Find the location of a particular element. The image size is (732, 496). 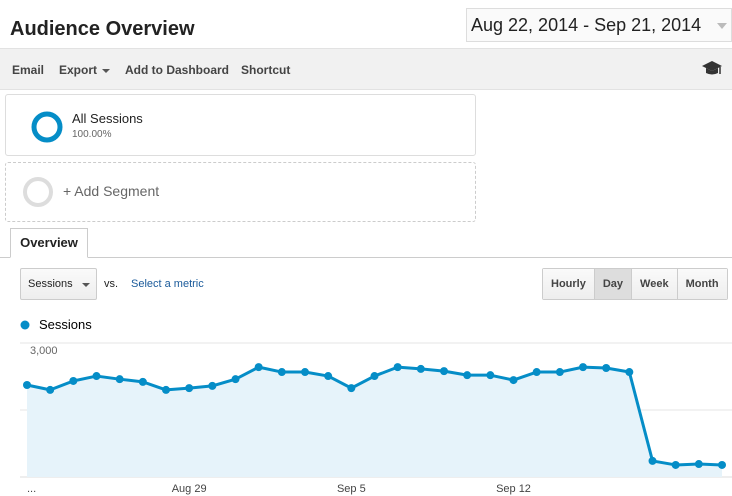

date-range: Aug 22, 2014 - Sep 21, 2014 is located at coordinates (586, 25).